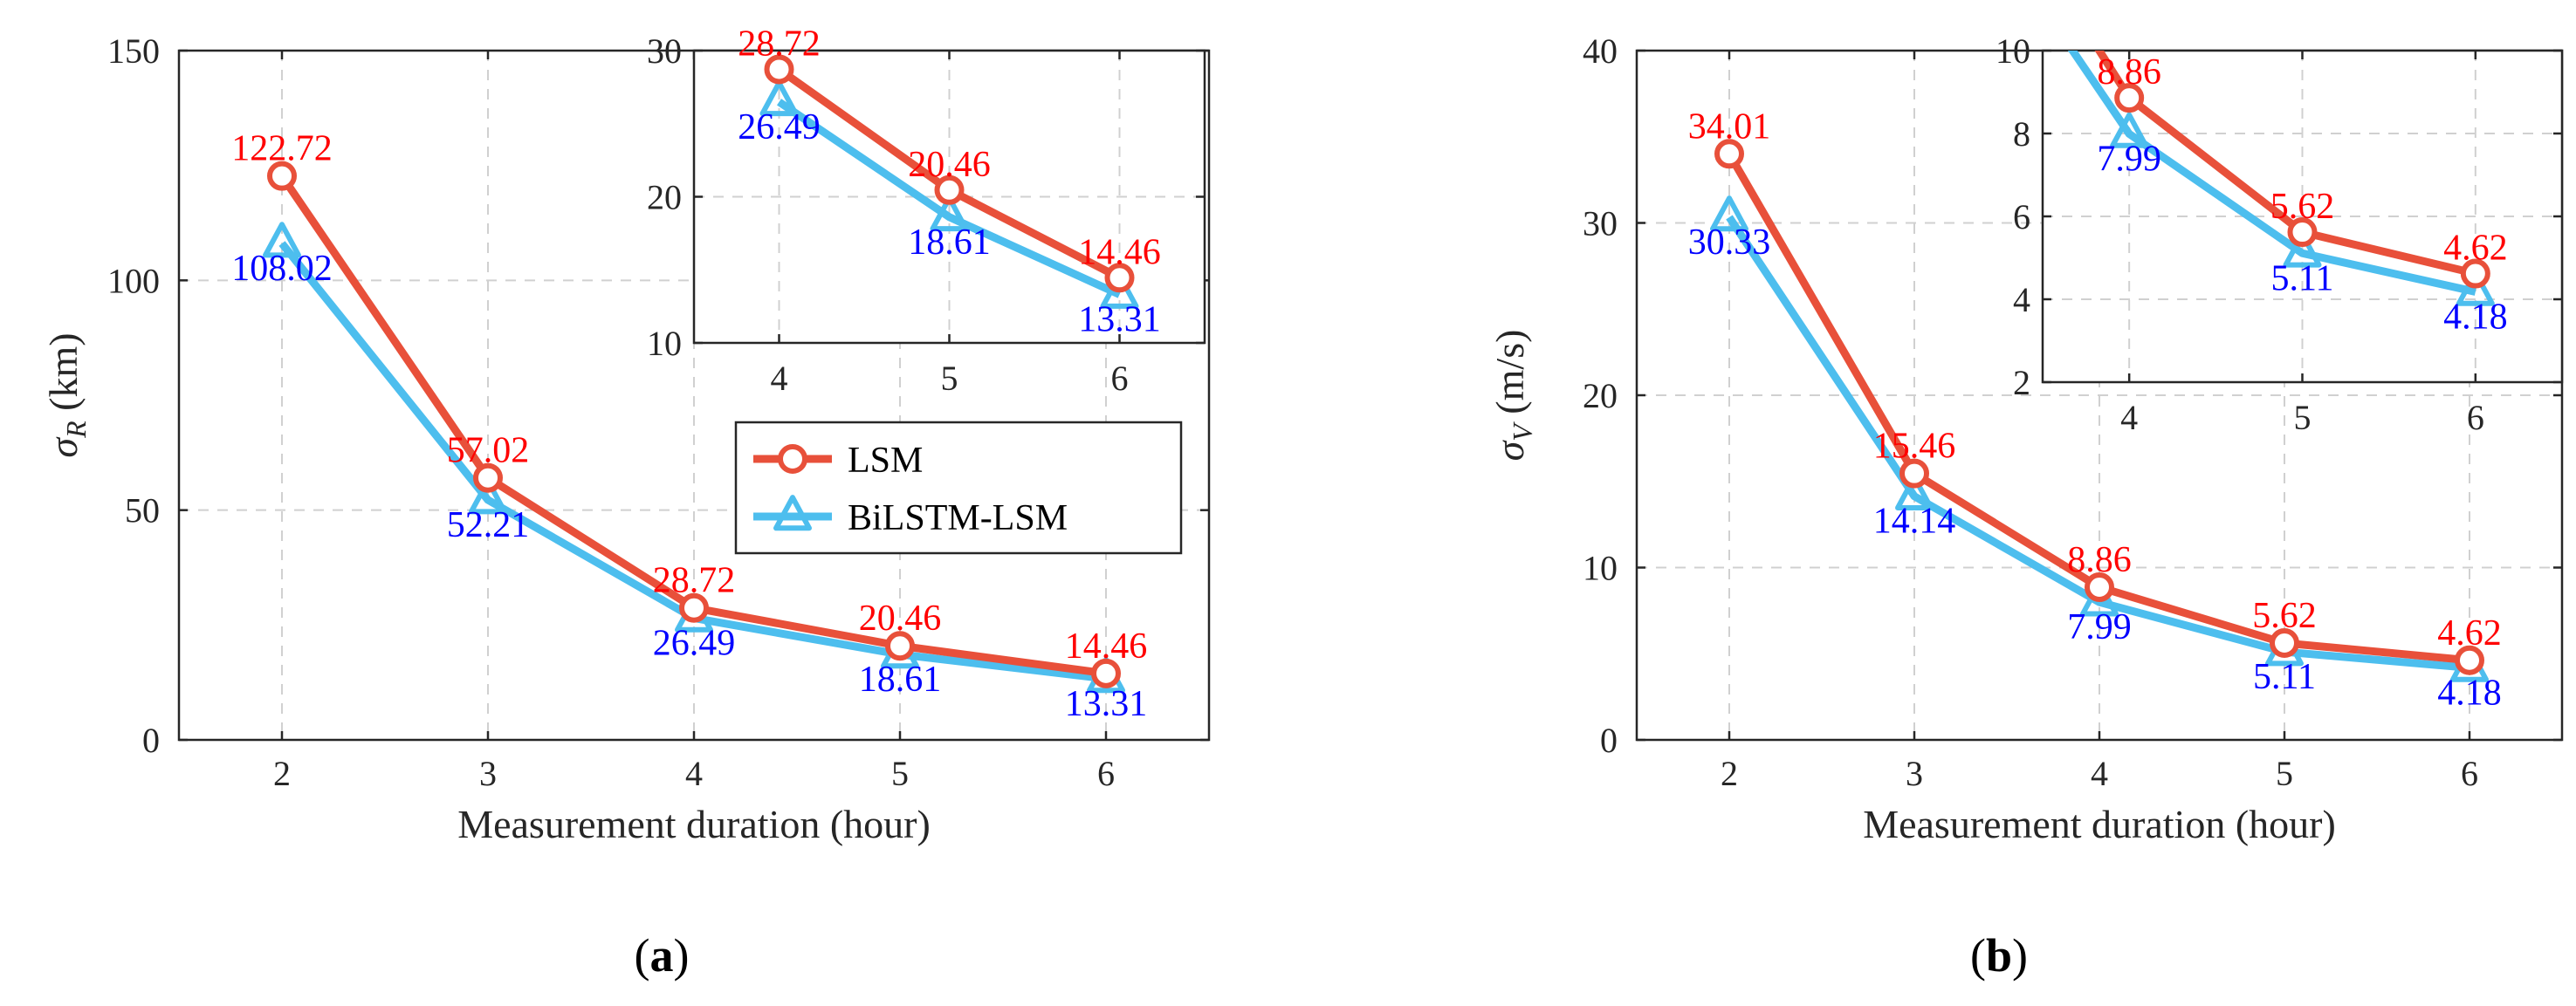 The height and width of the screenshot is (1006, 2576). I want to click on panel-b-inset-lsm-data-label: 8.86, so click(2129, 72).